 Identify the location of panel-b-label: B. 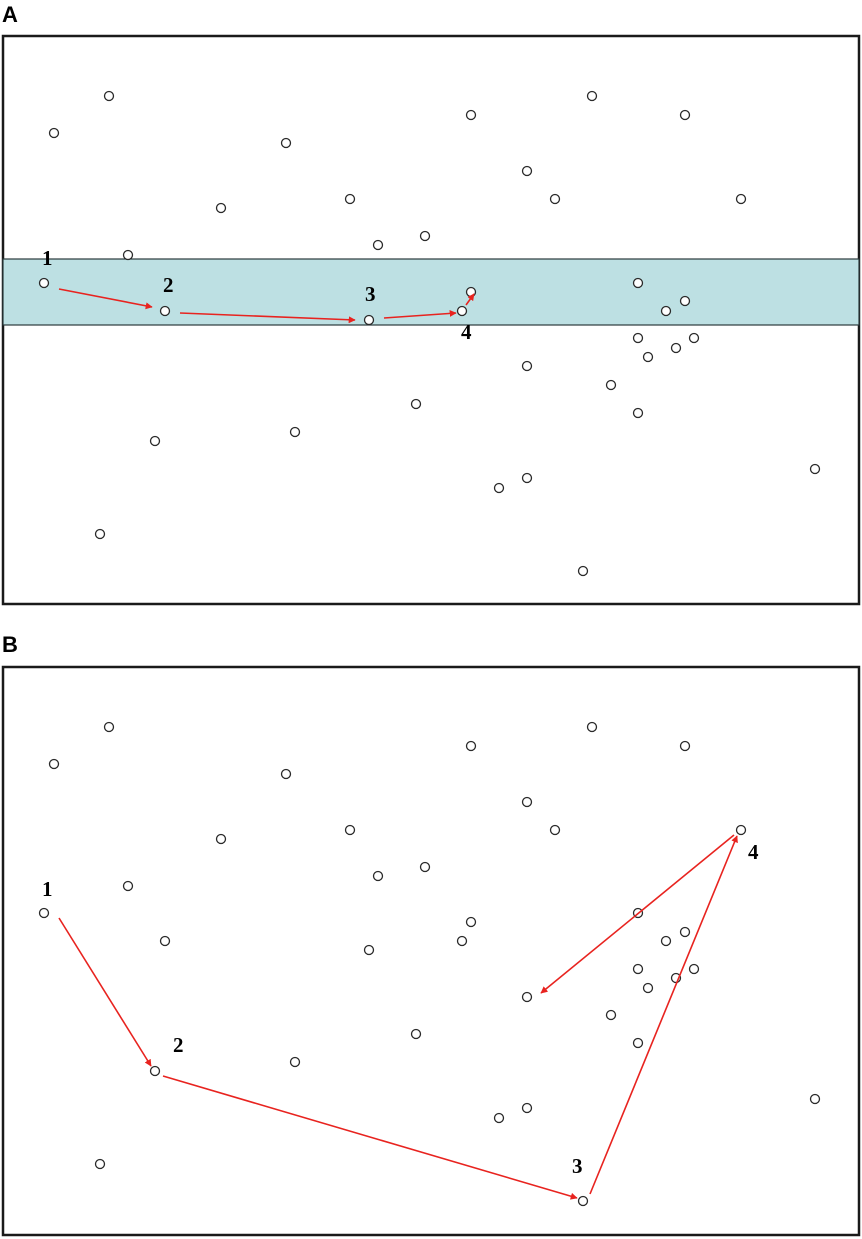
(10, 644).